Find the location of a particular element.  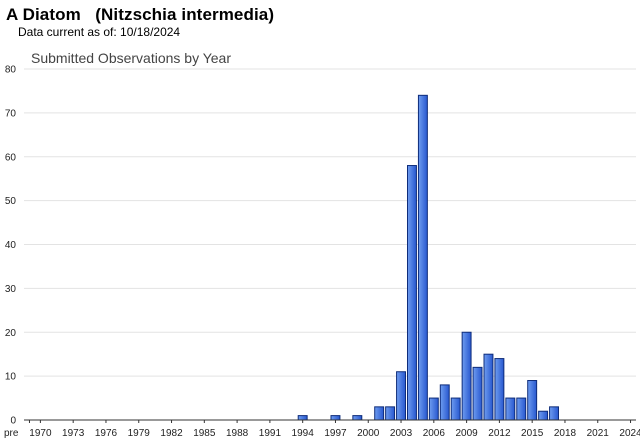

page-title: A Diatom (Nitzschia intermedia) is located at coordinates (140, 14).